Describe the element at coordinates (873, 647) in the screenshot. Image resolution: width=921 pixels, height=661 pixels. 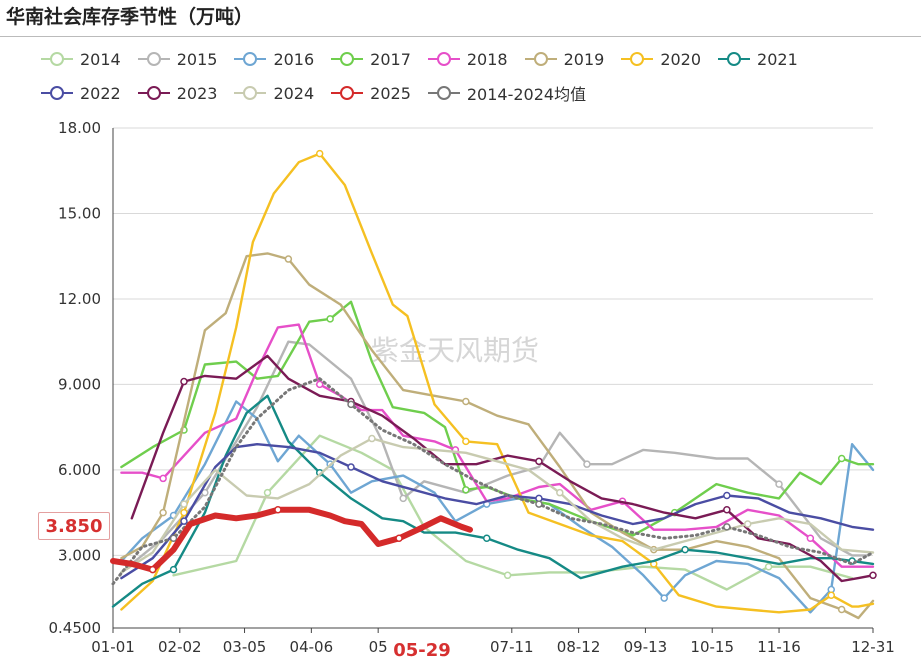
I see `x-tick-label: 12-31` at that location.